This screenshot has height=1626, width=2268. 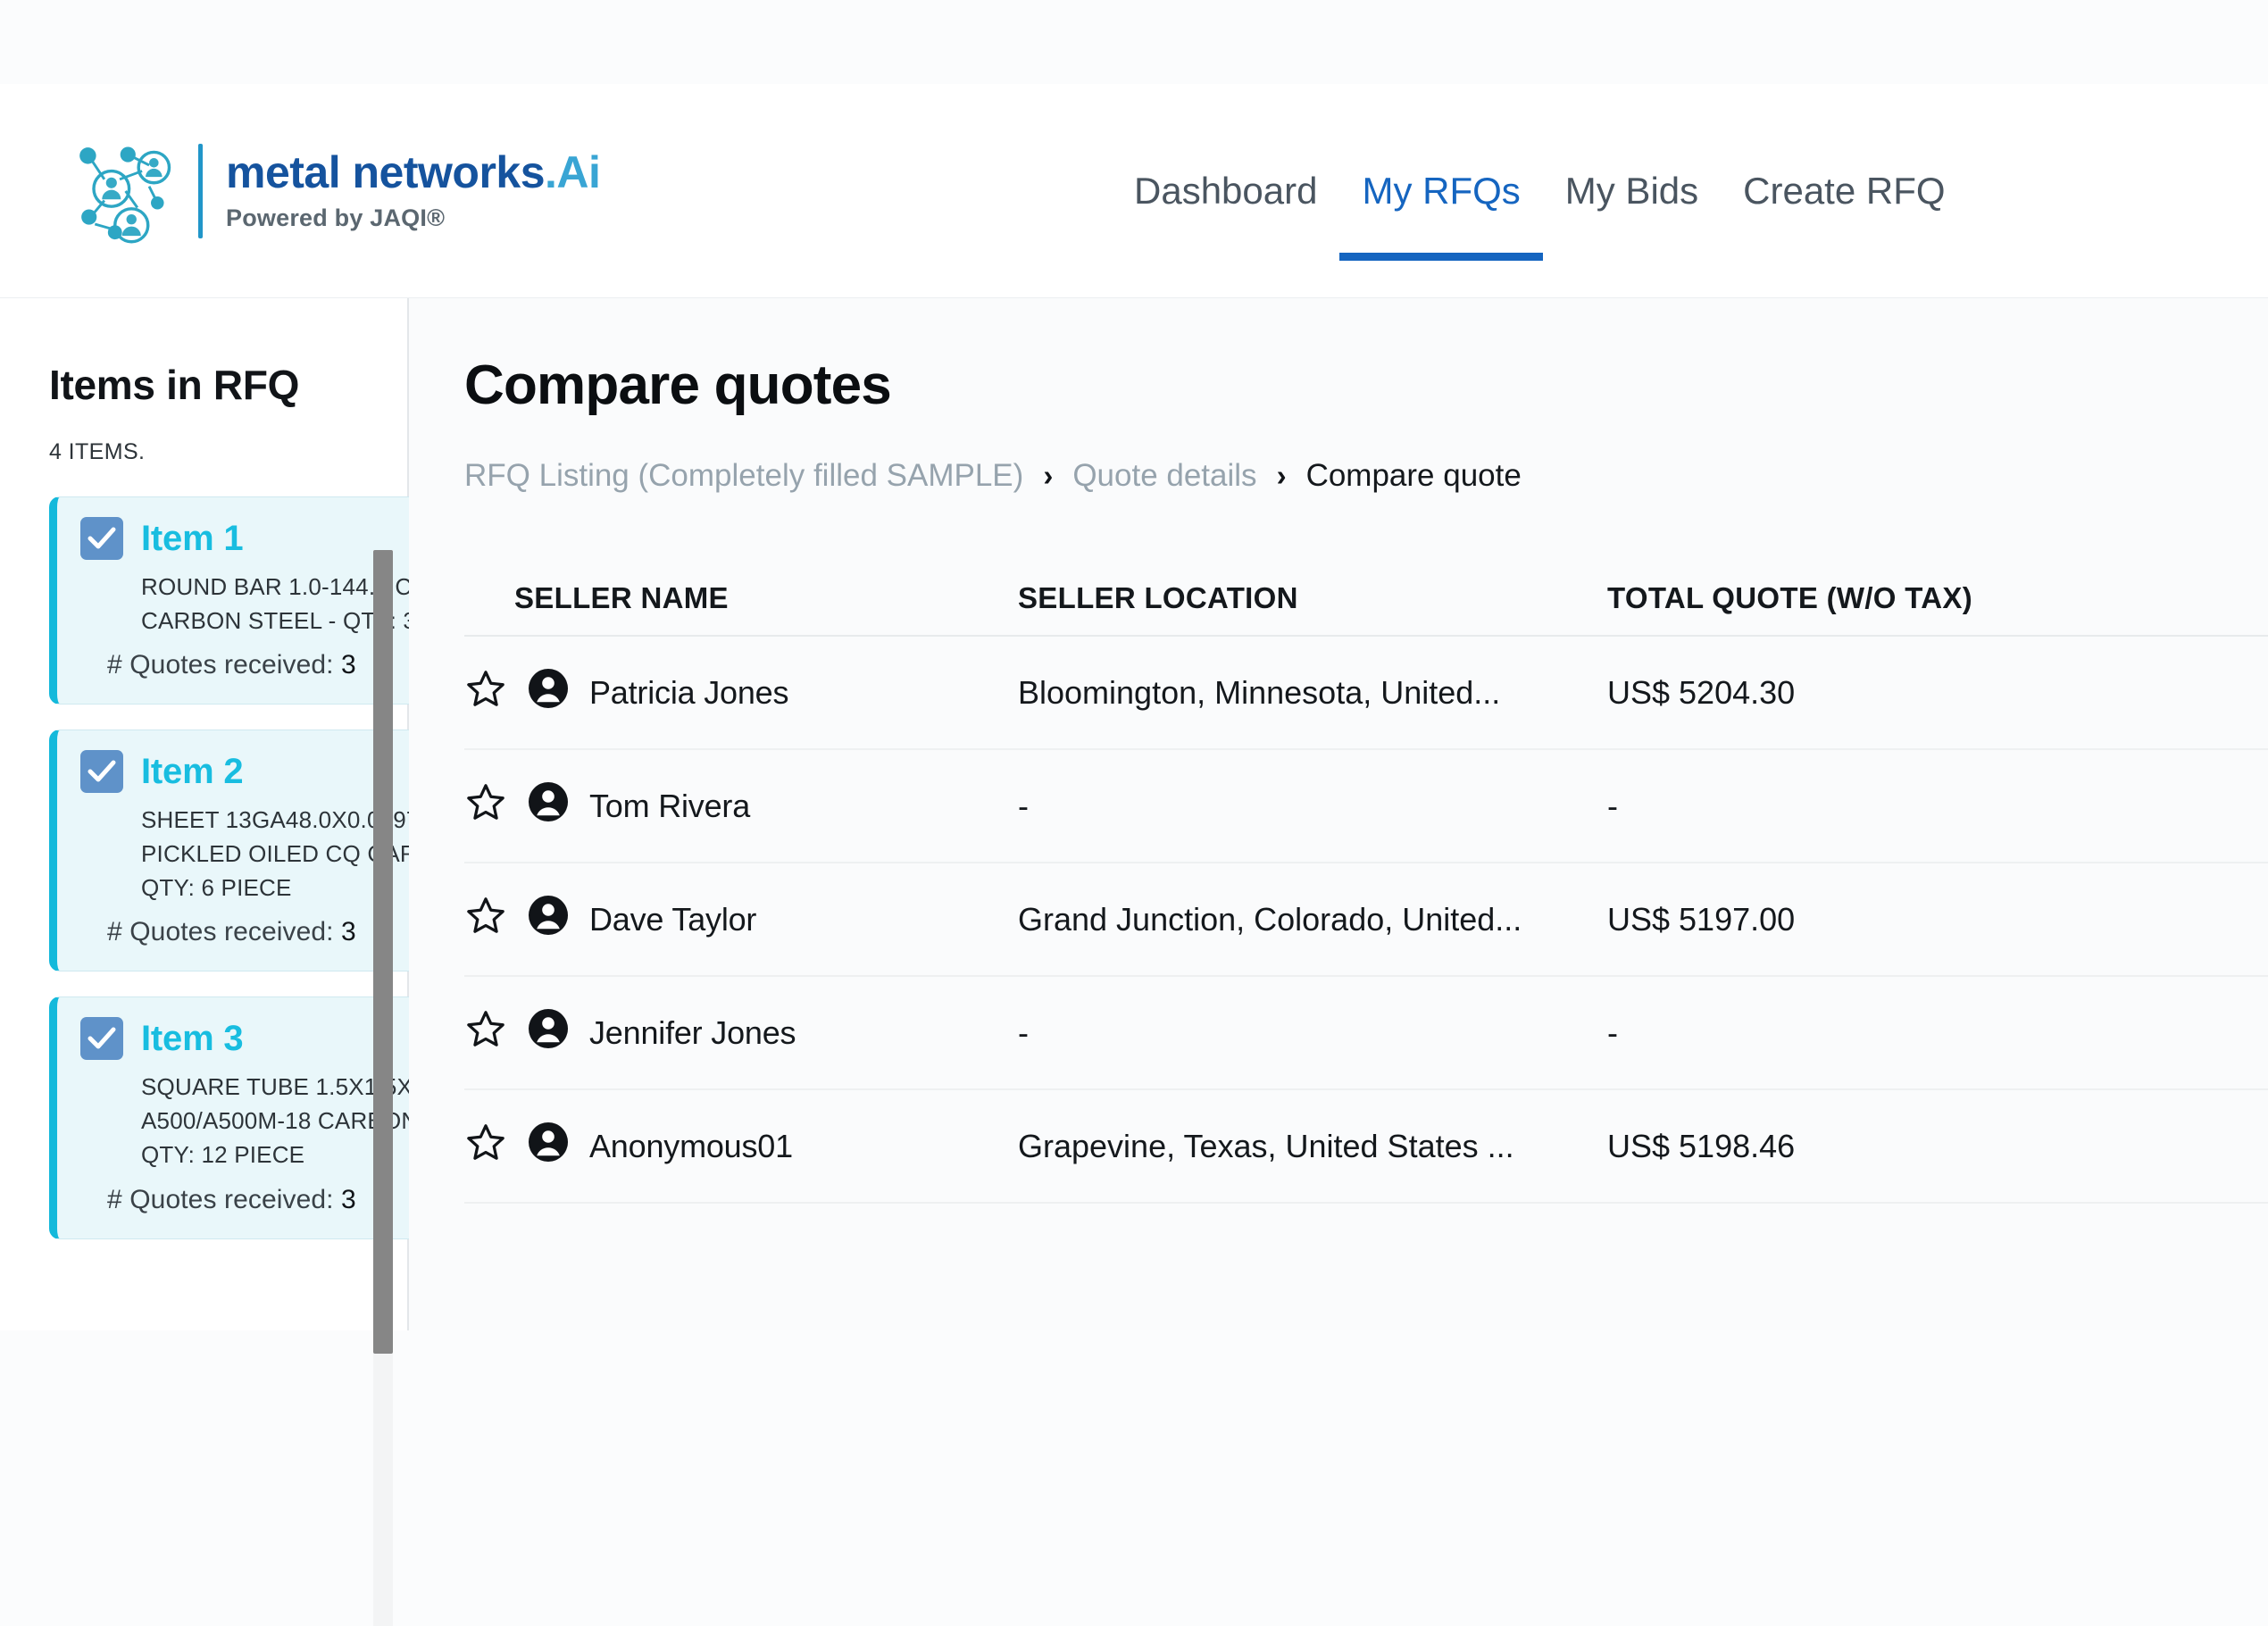 I want to click on item-quotes-3: # Quotes received: 3, so click(x=231, y=1199).